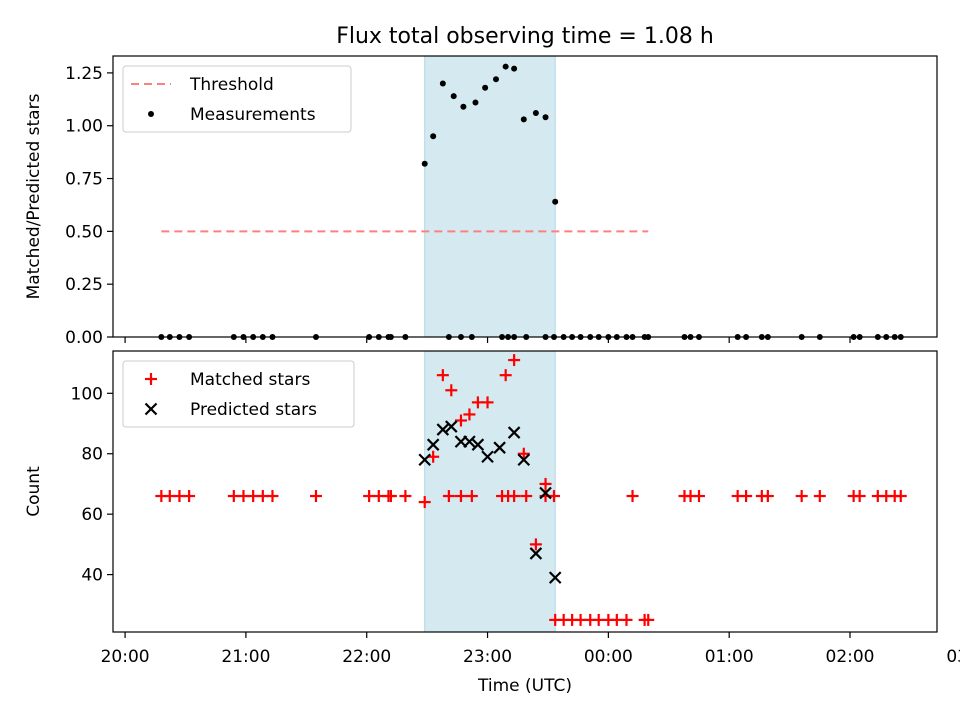  I want to click on legend-label: Predicted stars, so click(253, 410).